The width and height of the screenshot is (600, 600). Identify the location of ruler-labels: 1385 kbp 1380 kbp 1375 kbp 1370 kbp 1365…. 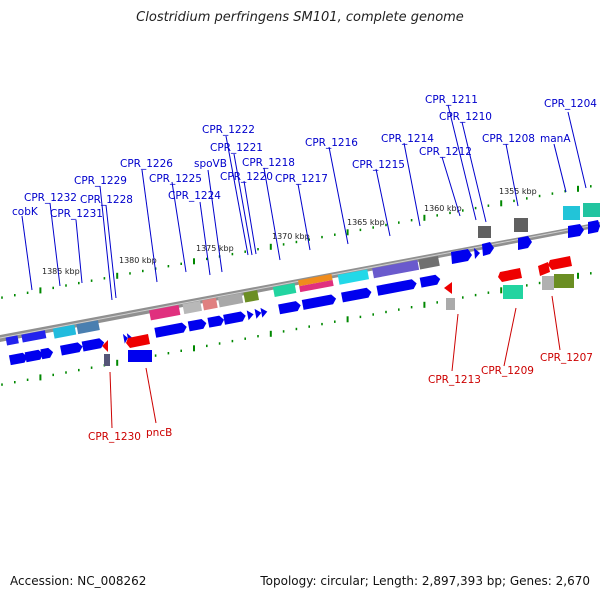
(289, 231).